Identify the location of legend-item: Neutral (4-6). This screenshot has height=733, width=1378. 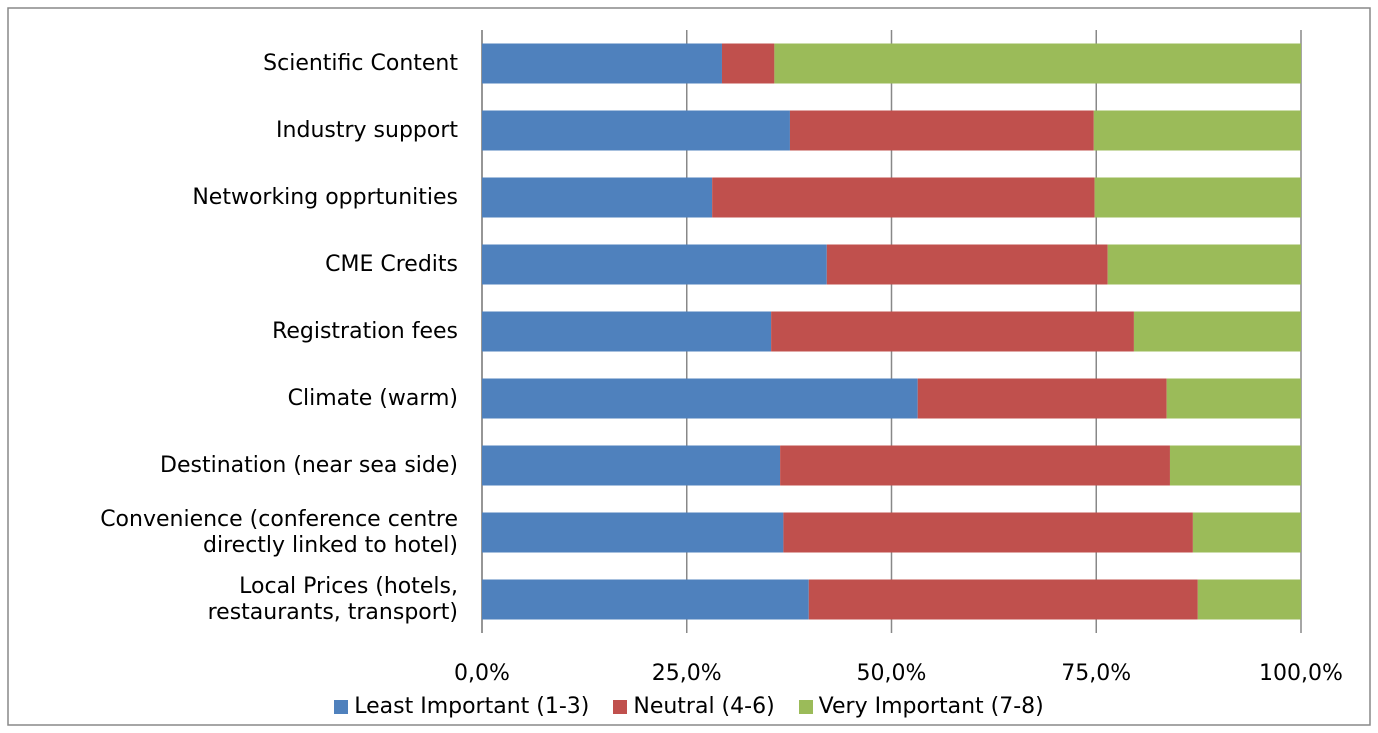
(694, 706).